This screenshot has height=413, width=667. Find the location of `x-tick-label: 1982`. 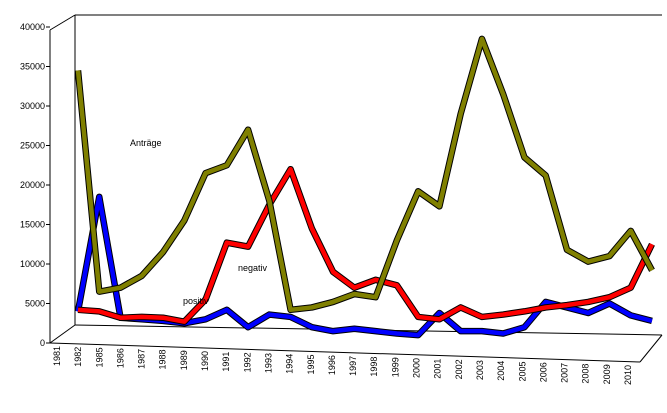

x-tick-label: 1982 is located at coordinates (78, 357).